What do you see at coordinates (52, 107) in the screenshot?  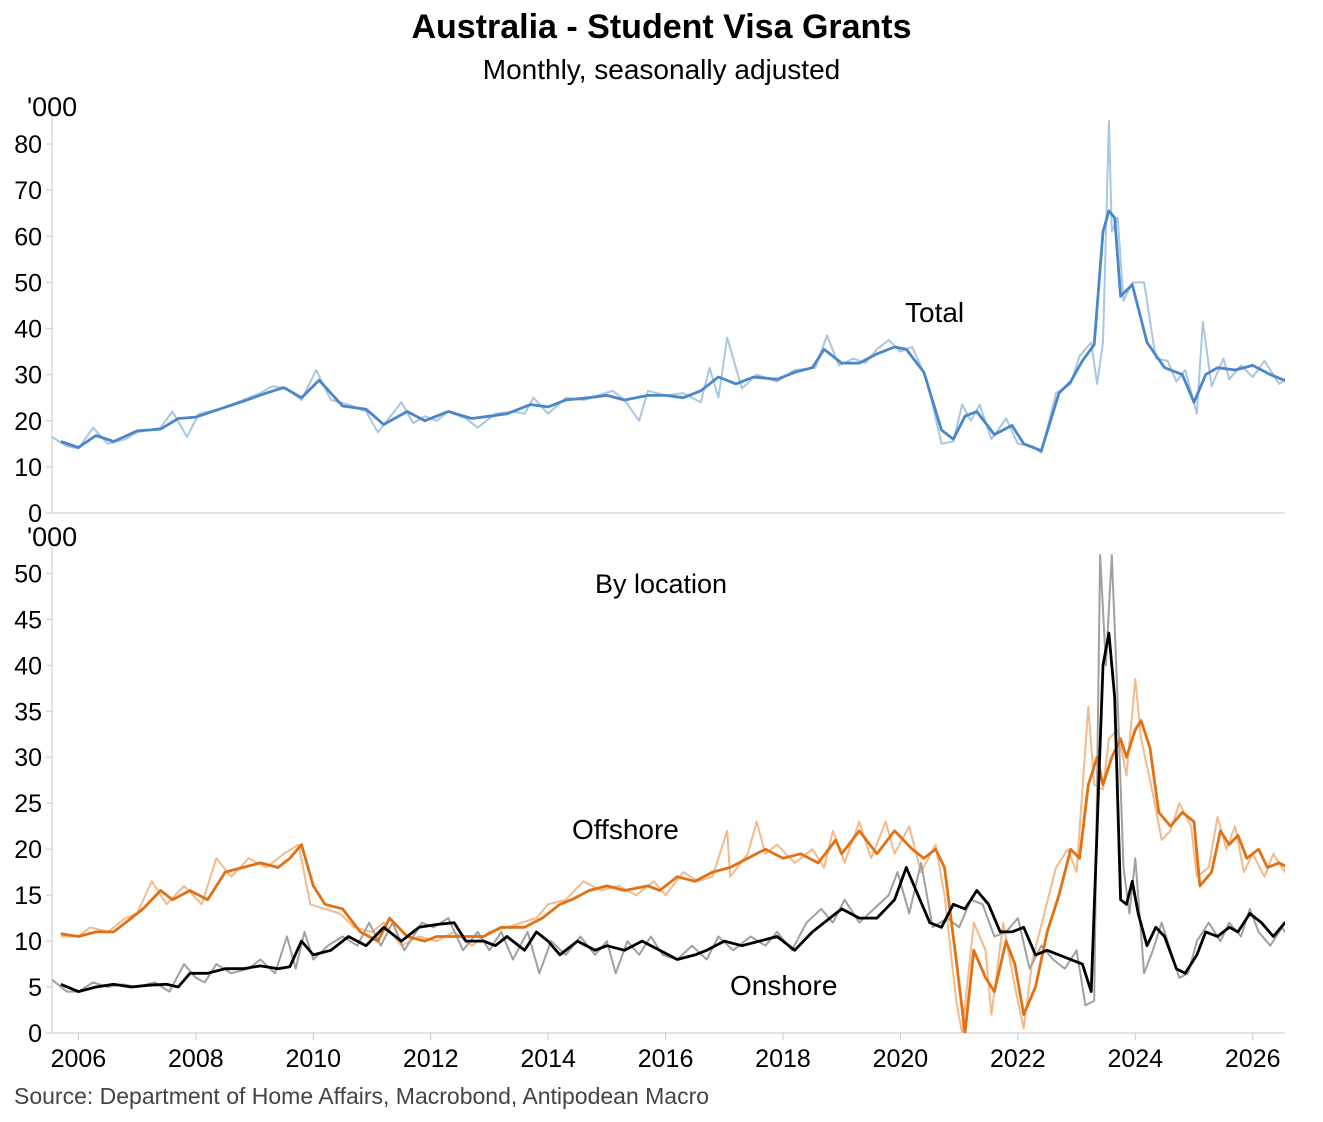 I see `top-unit-label: '000` at bounding box center [52, 107].